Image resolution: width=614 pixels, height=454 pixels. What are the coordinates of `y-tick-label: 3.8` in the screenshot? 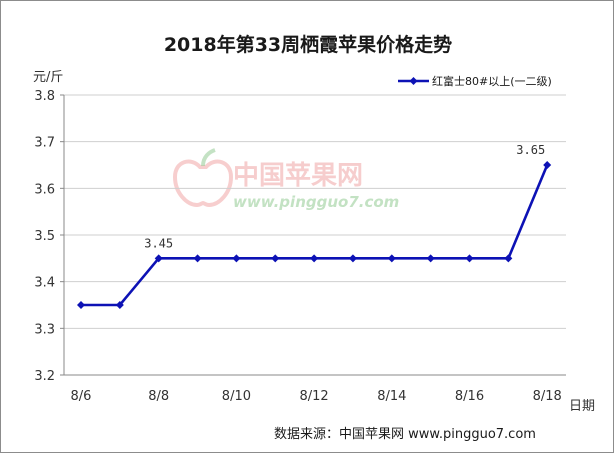 It's located at (44, 96).